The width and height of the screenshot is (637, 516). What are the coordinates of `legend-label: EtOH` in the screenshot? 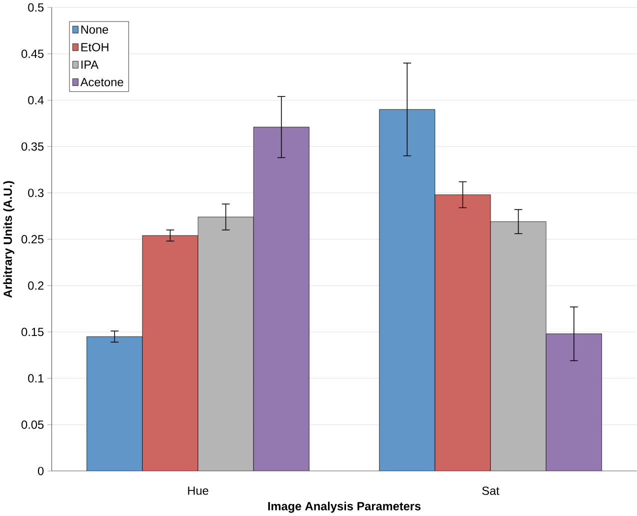 It's located at (94, 47).